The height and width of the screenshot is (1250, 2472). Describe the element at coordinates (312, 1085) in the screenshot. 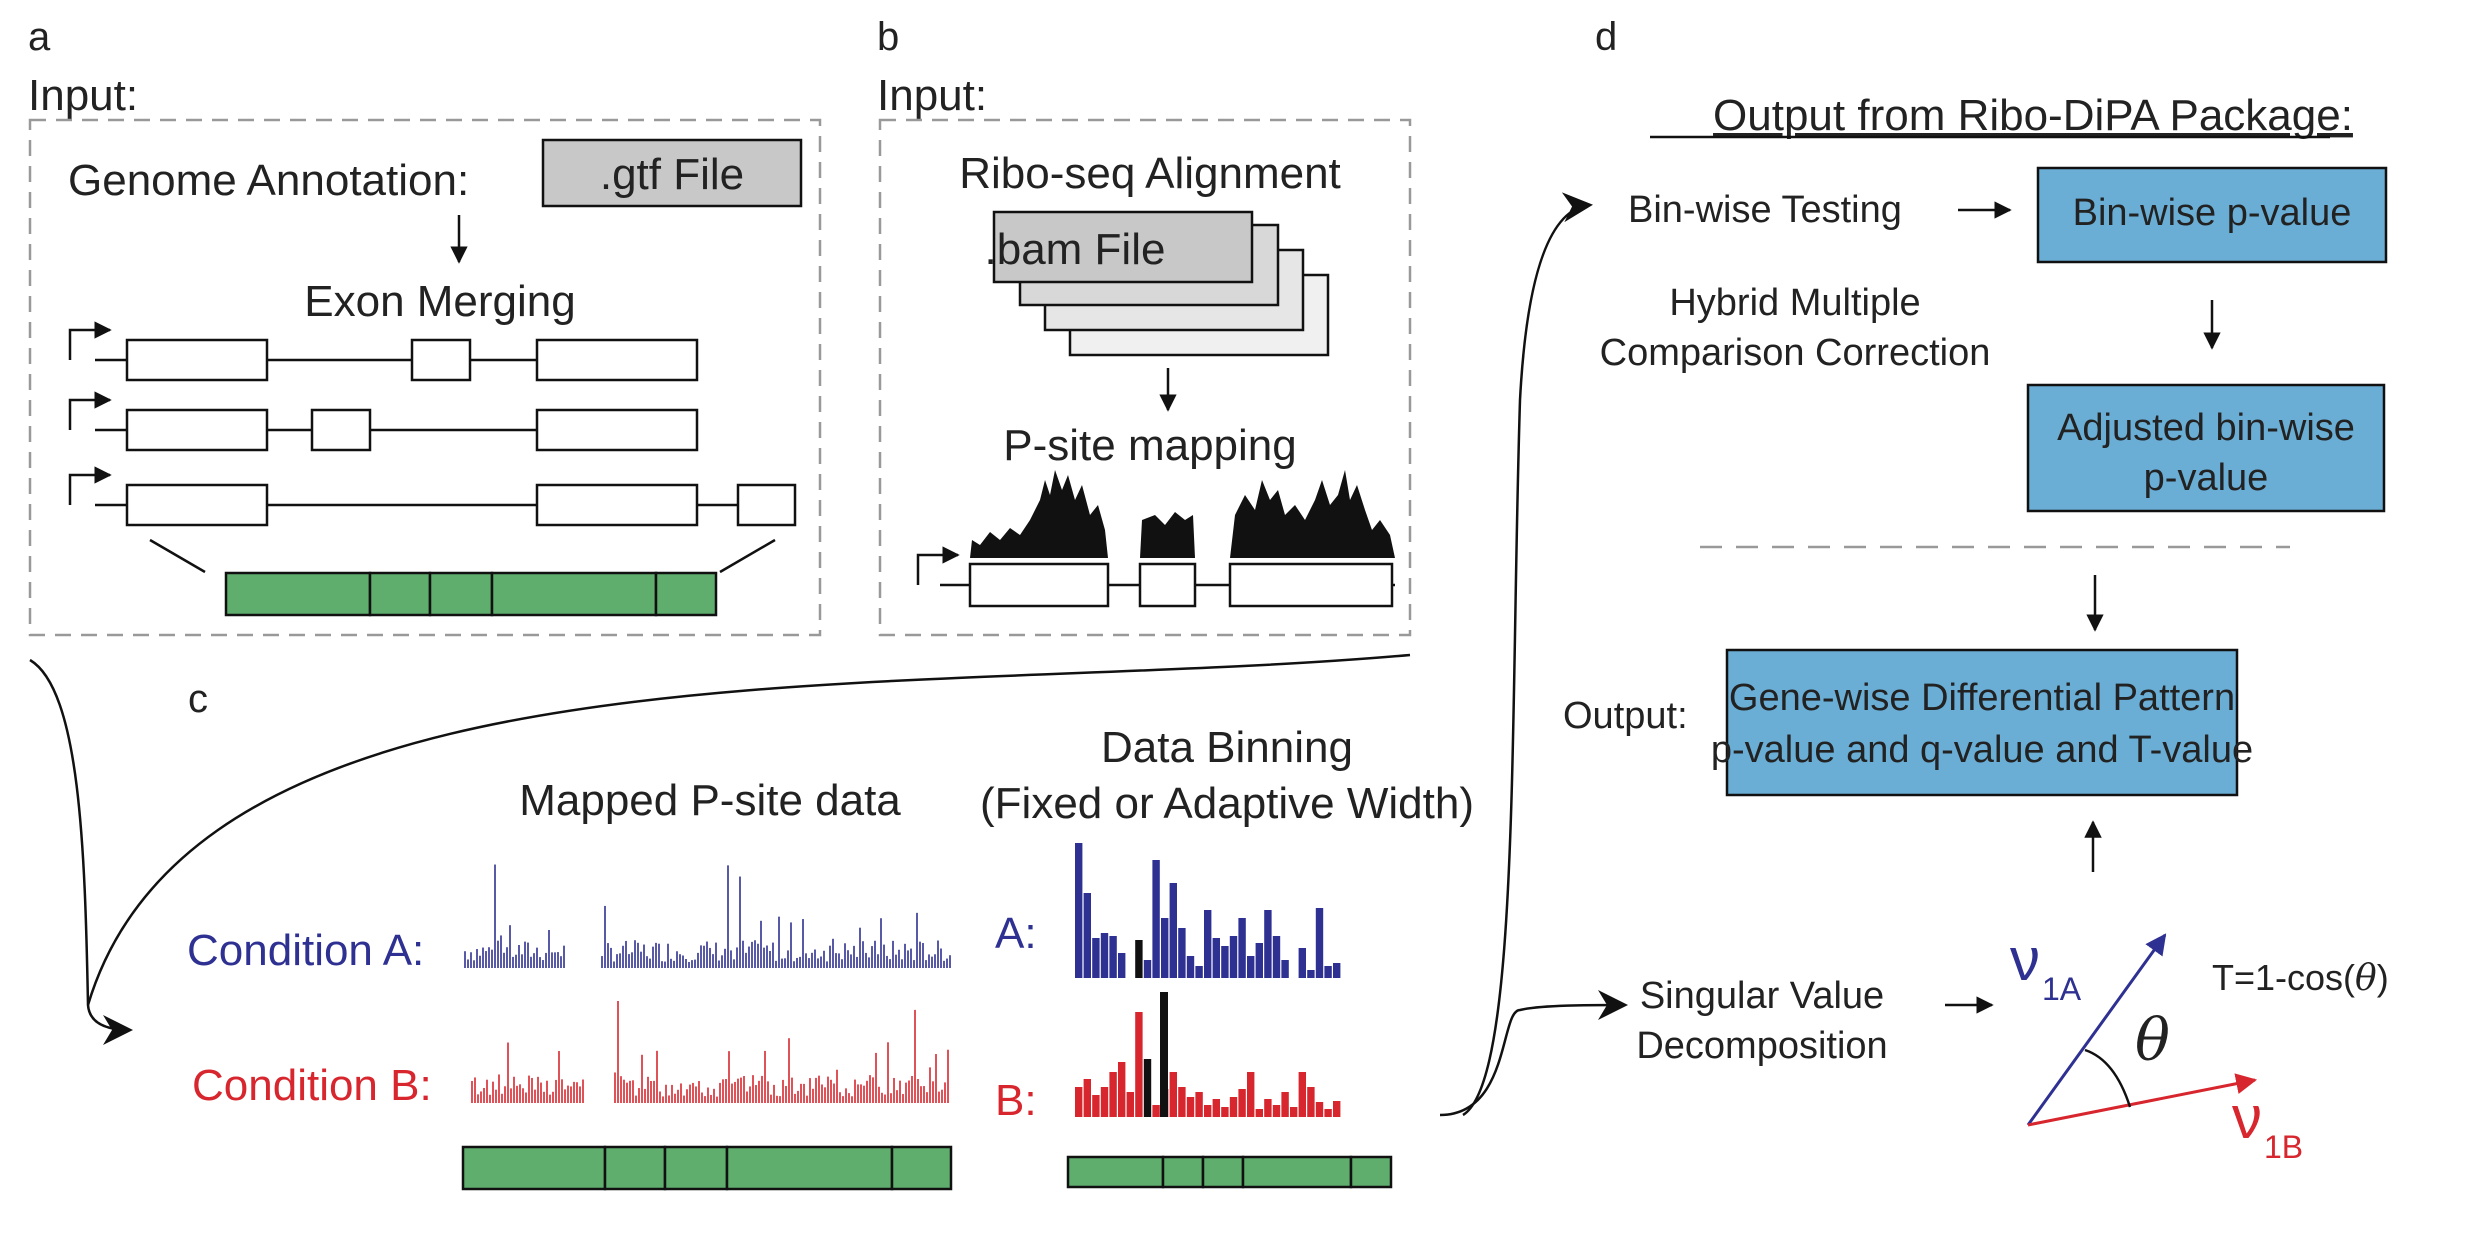

I see `condition-b-label: Condition B:` at that location.